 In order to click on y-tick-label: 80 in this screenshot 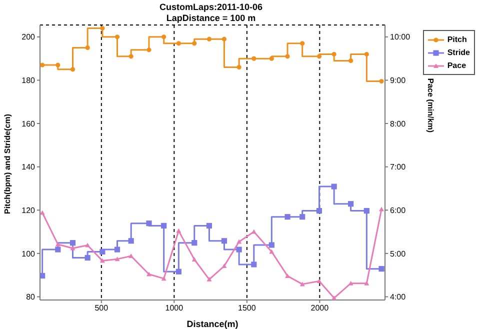, I will do `click(31, 297)`.